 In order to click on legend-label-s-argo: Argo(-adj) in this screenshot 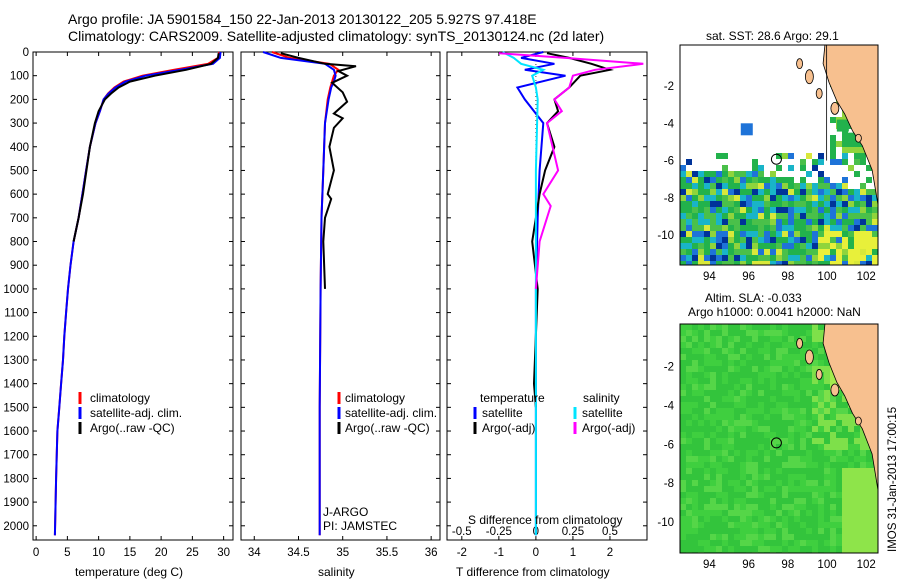, I will do `click(608, 428)`.